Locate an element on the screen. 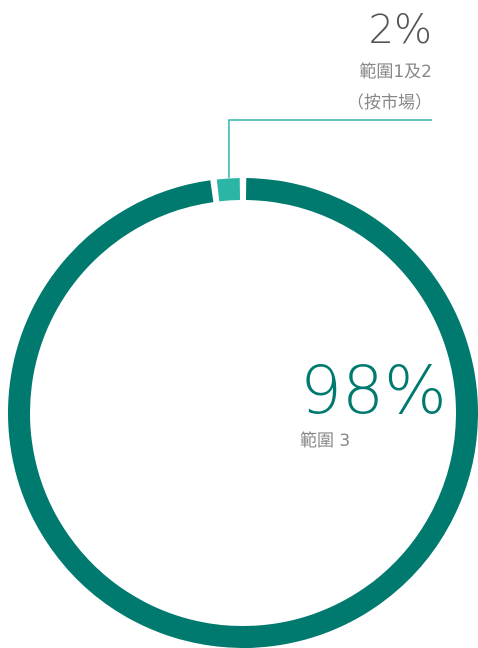 This screenshot has height=648, width=478. category-label-line: 範圍1及2 is located at coordinates (395, 72).